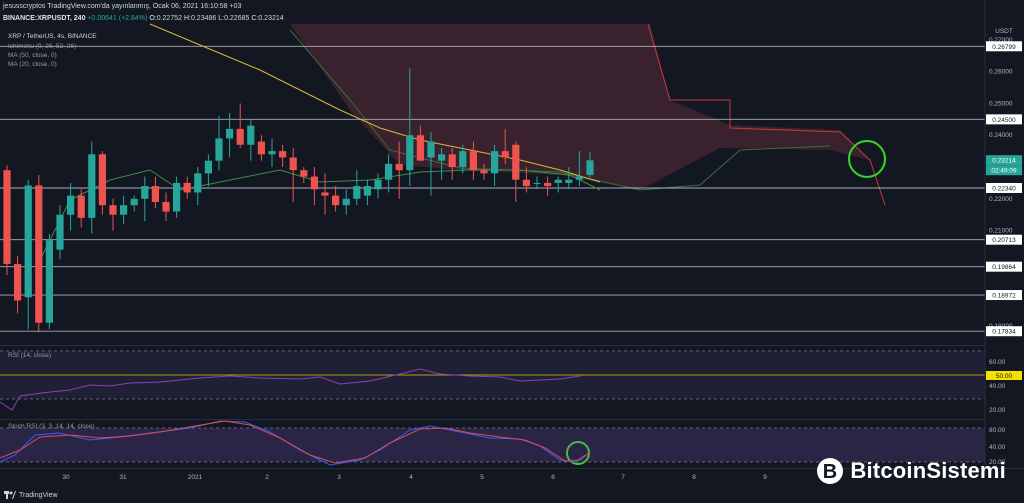 The width and height of the screenshot is (1024, 503). What do you see at coordinates (997, 362) in the screenshot?
I see `rsi-tick-label: 60.00` at bounding box center [997, 362].